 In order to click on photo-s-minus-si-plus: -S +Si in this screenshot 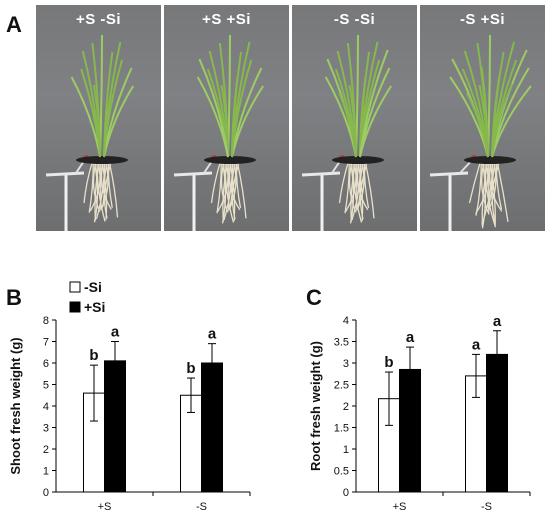, I will do `click(482, 118)`.